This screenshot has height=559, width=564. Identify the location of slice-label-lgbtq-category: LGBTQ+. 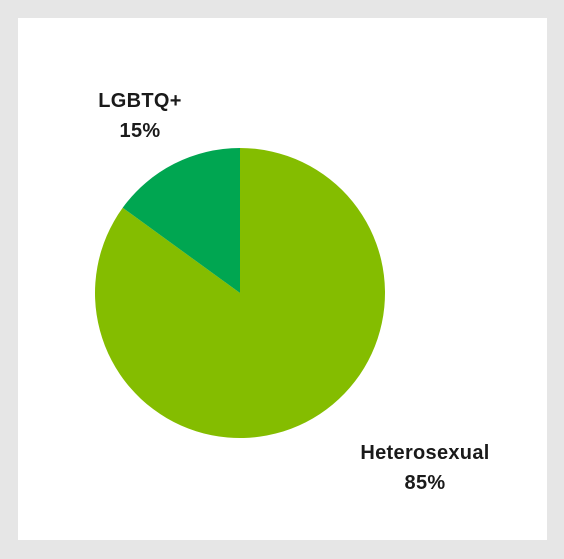
(140, 101).